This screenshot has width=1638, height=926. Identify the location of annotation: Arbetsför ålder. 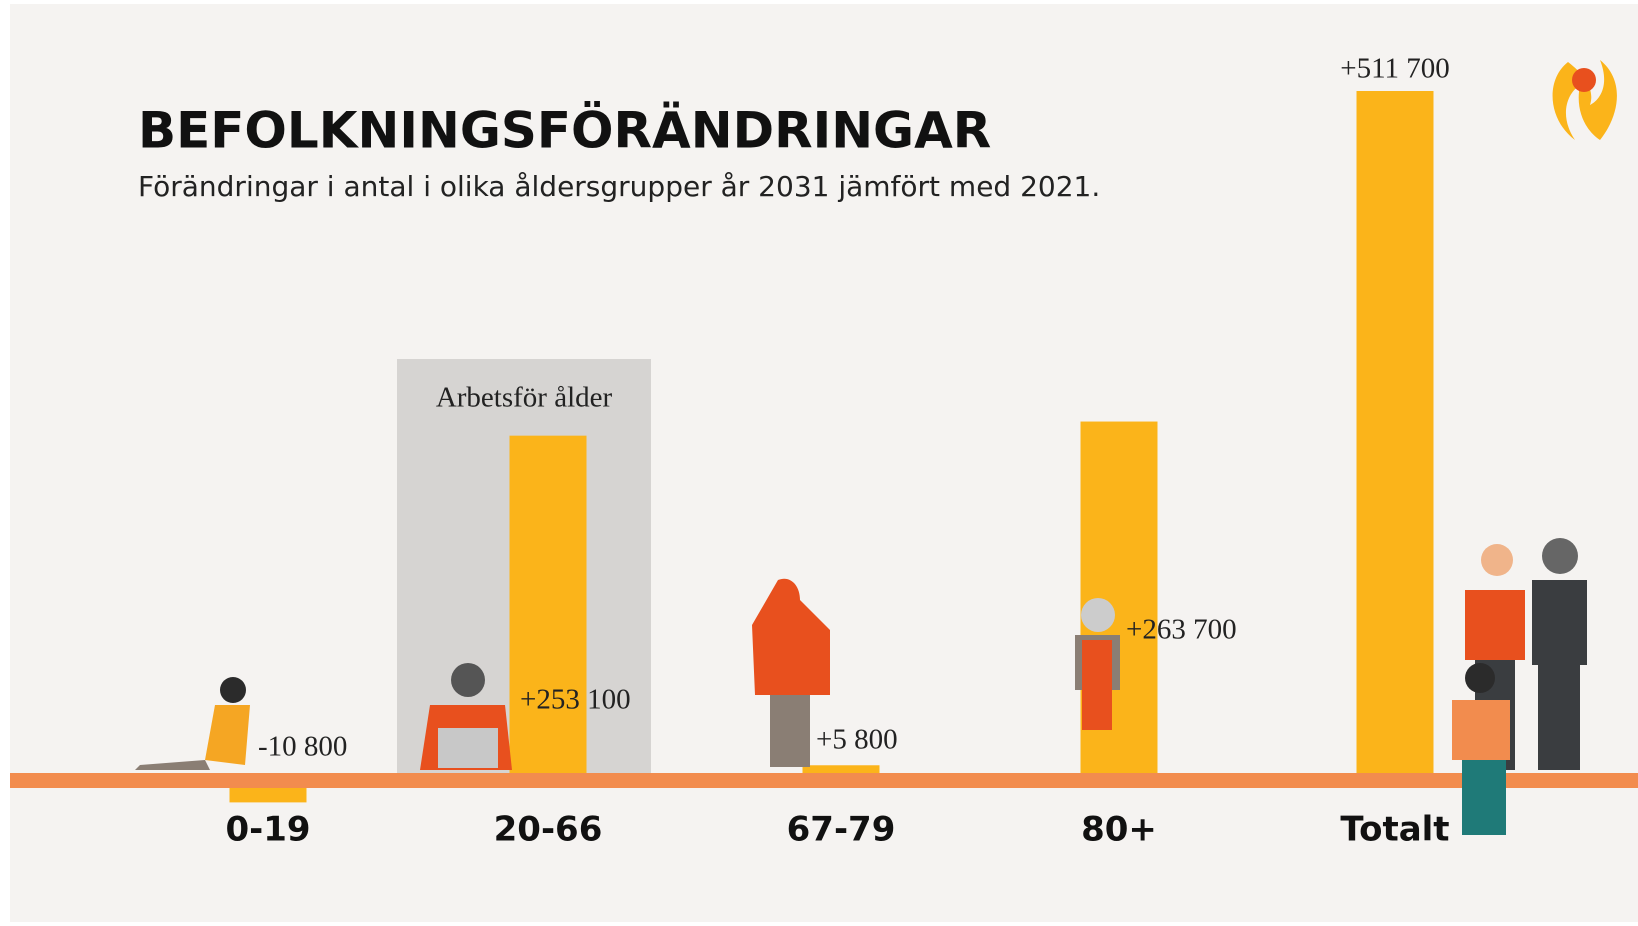
(524, 398).